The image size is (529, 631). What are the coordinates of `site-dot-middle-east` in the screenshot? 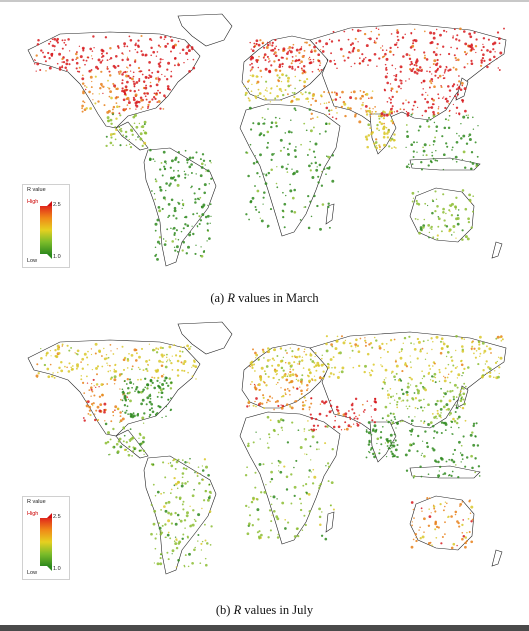 It's located at (336, 118).